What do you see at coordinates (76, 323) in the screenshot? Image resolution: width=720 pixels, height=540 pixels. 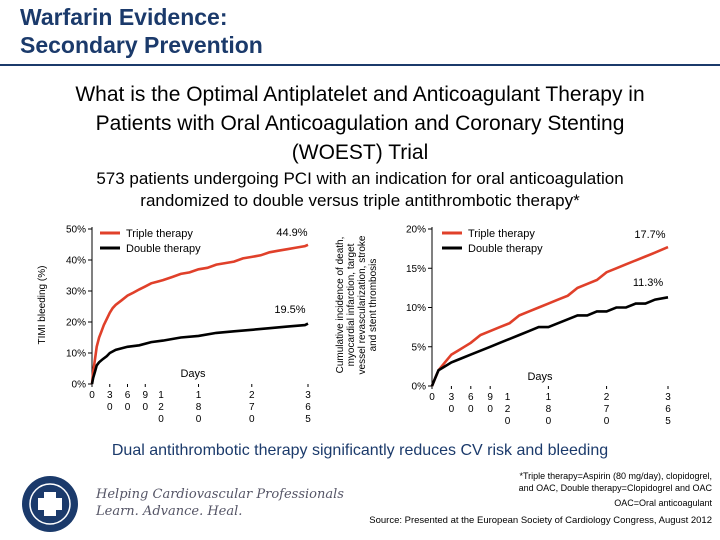 I see `chart1-y-tick-label: 20%` at bounding box center [76, 323].